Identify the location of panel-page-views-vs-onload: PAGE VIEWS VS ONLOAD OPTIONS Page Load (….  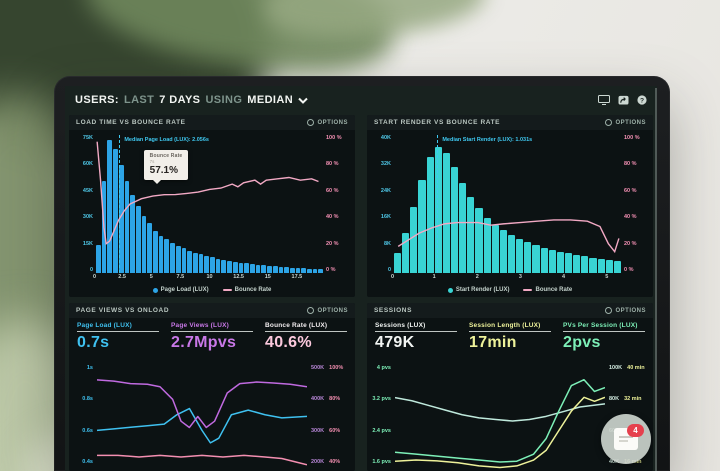
(212, 387).